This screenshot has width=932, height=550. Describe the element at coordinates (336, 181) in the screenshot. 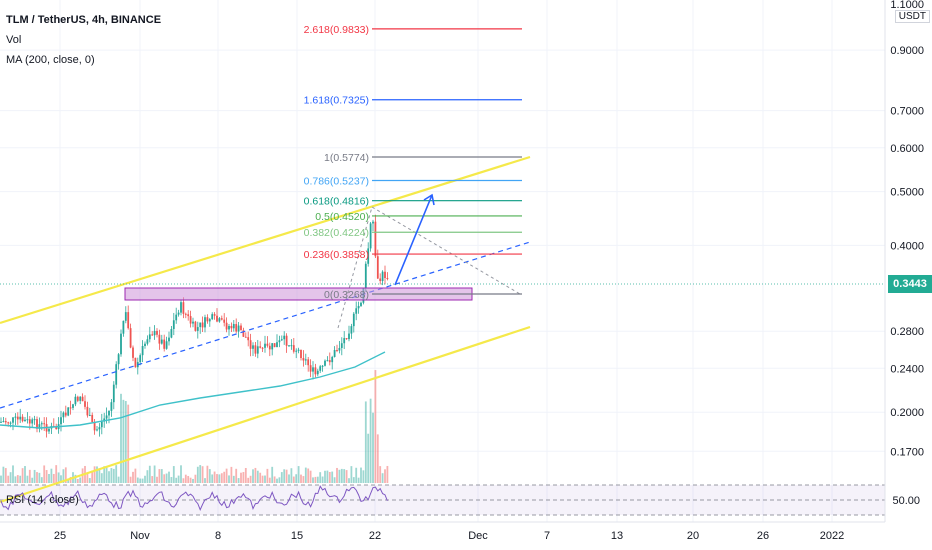

I see `fib-level-label: 0.786(0.5237)` at that location.